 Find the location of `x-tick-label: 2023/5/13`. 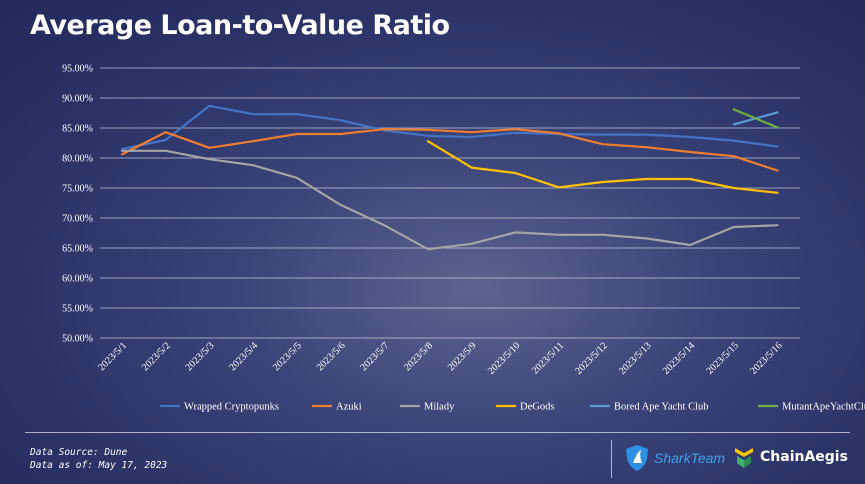

x-tick-label: 2023/5/13 is located at coordinates (635, 358).